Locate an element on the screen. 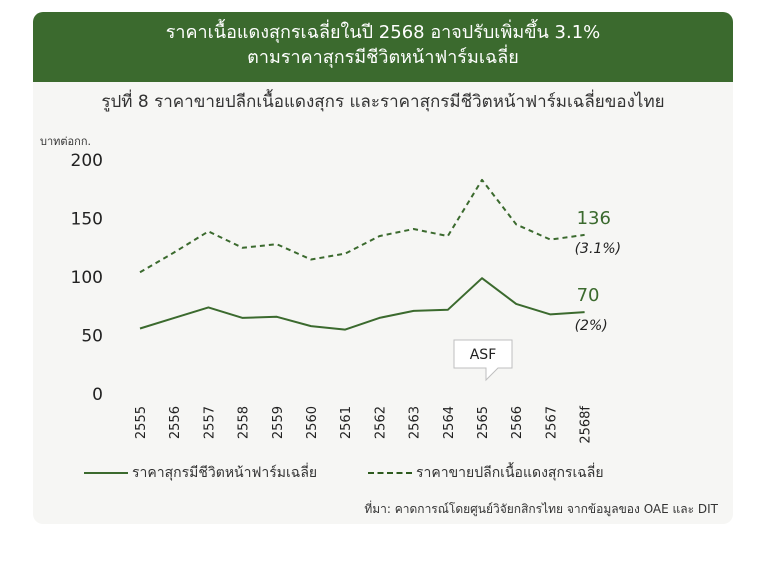 This screenshot has height=565, width=766. x-tick-label: 2566 is located at coordinates (517, 422).